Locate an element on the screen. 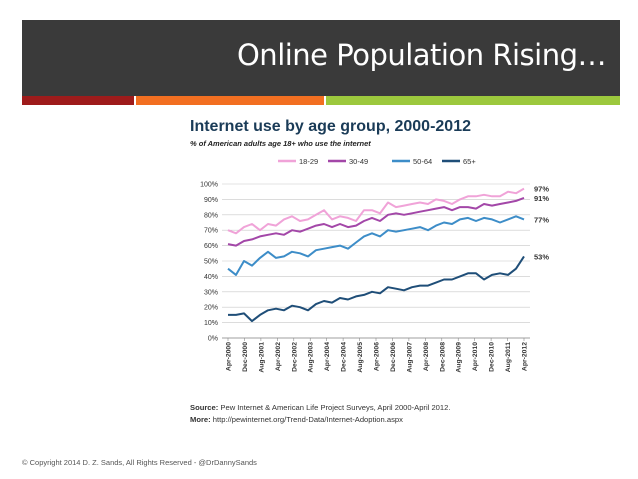  series-line-65+ is located at coordinates (376, 289).